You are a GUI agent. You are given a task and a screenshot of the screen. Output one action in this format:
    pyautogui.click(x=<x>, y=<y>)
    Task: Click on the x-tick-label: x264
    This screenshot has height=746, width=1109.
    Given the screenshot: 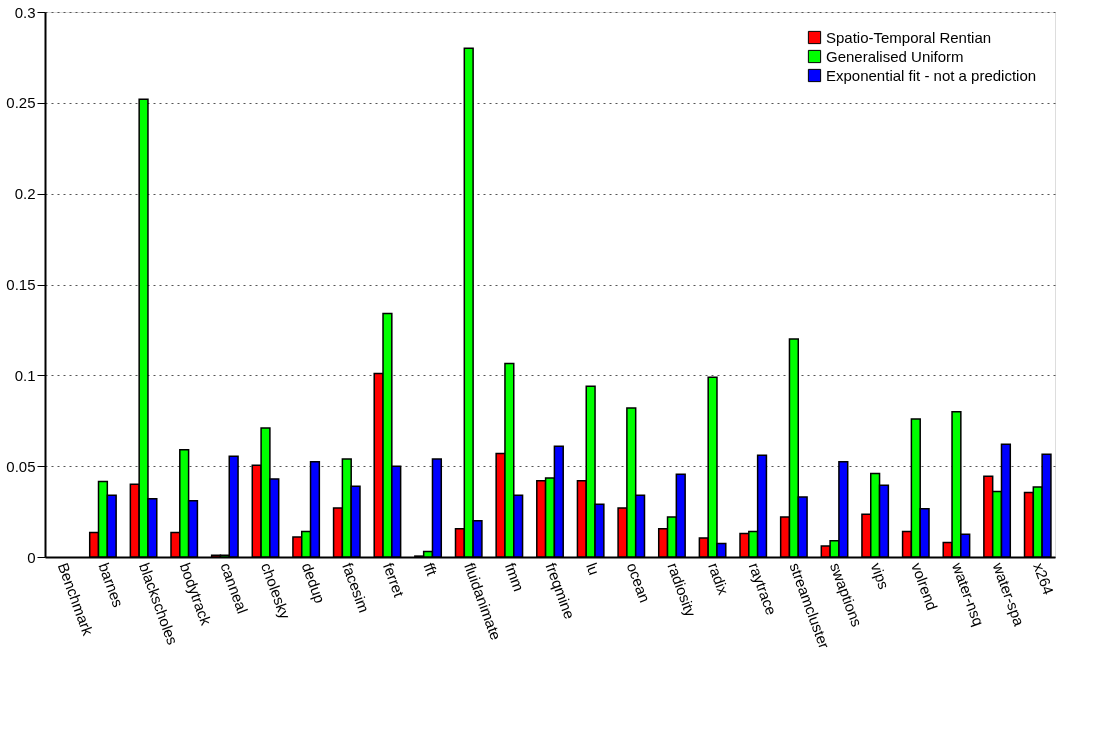 What is the action you would take?
    pyautogui.click(x=1044, y=578)
    